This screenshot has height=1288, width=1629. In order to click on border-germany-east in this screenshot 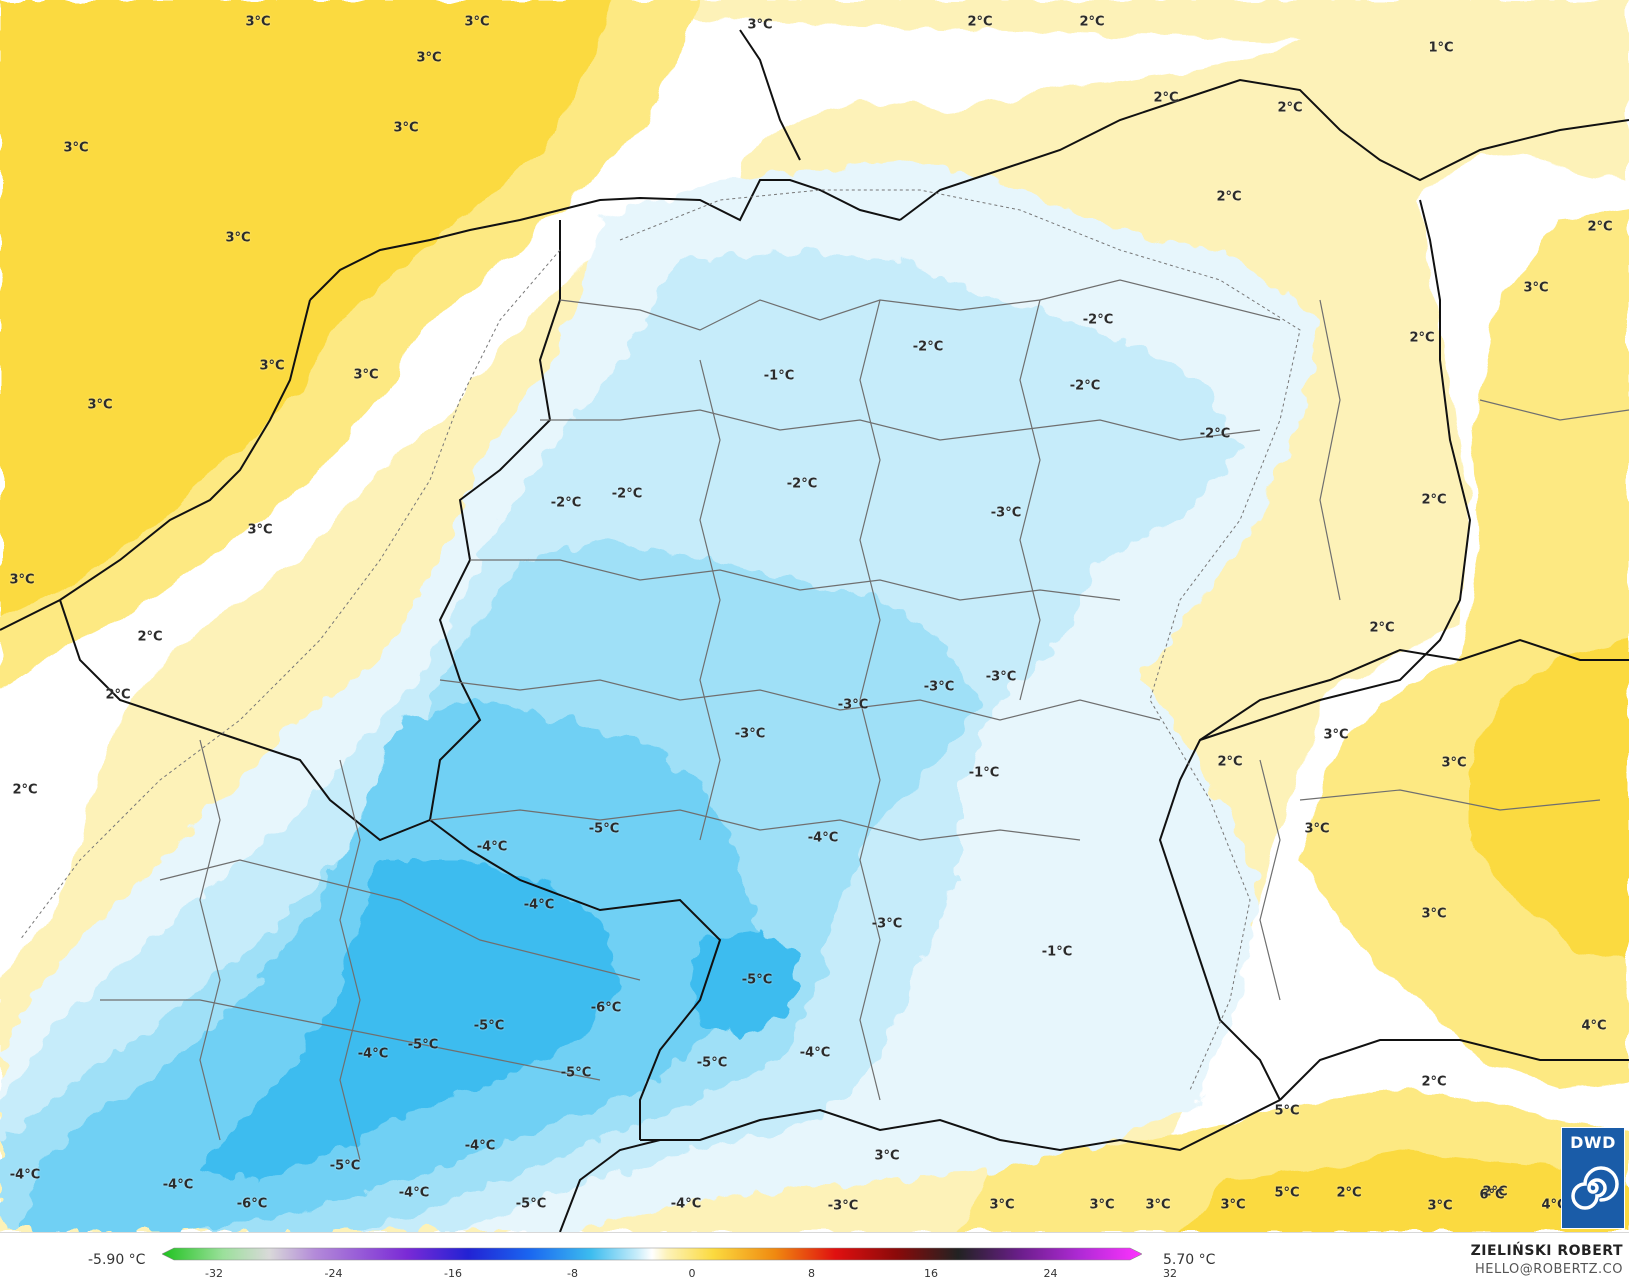, I will do `click(1315, 650)`.